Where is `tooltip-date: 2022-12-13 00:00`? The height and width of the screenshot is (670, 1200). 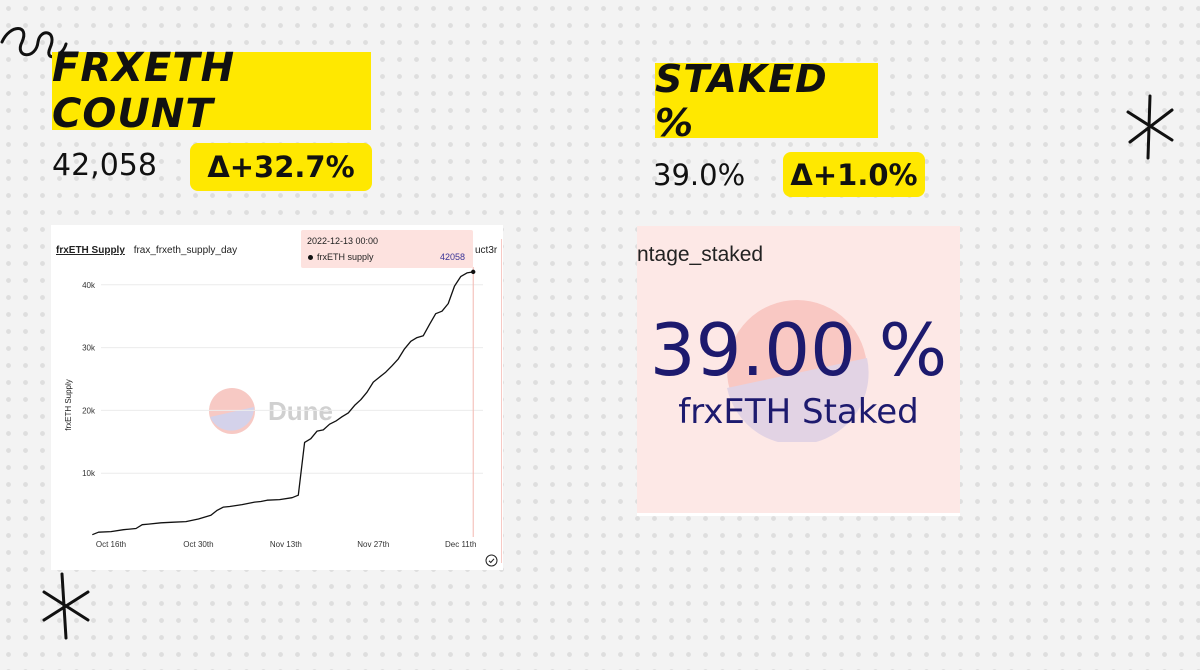
tooltip-date: 2022-12-13 00:00 is located at coordinates (343, 241).